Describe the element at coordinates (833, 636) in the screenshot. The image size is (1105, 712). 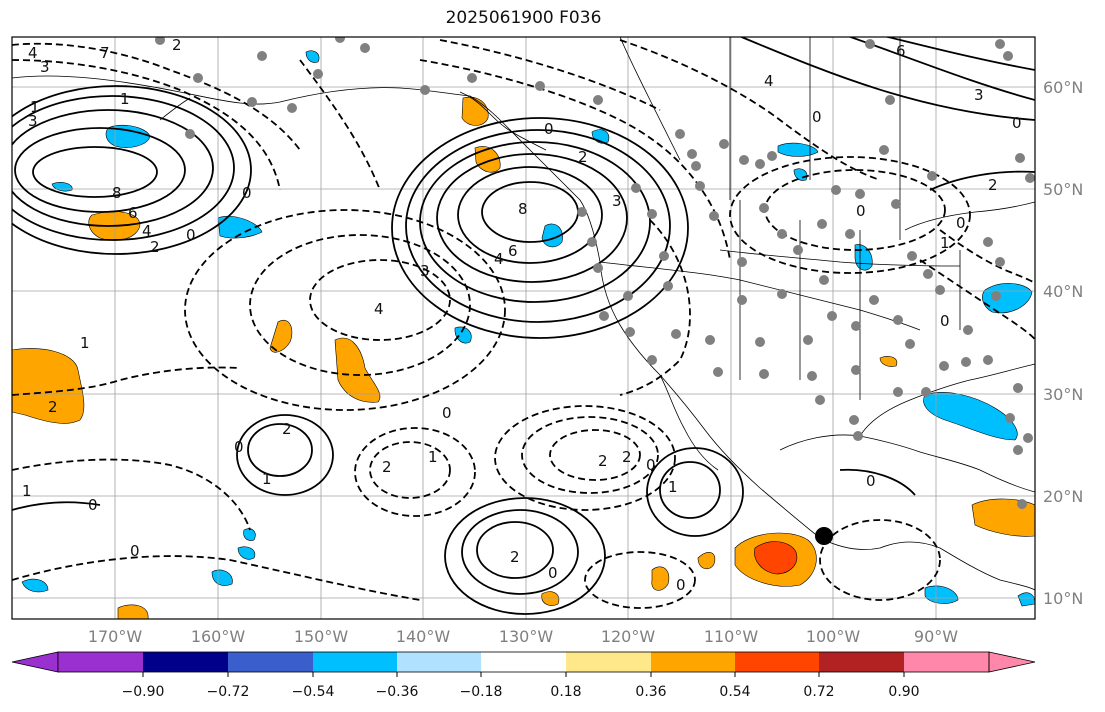
I see `lon-label: 100°W` at that location.